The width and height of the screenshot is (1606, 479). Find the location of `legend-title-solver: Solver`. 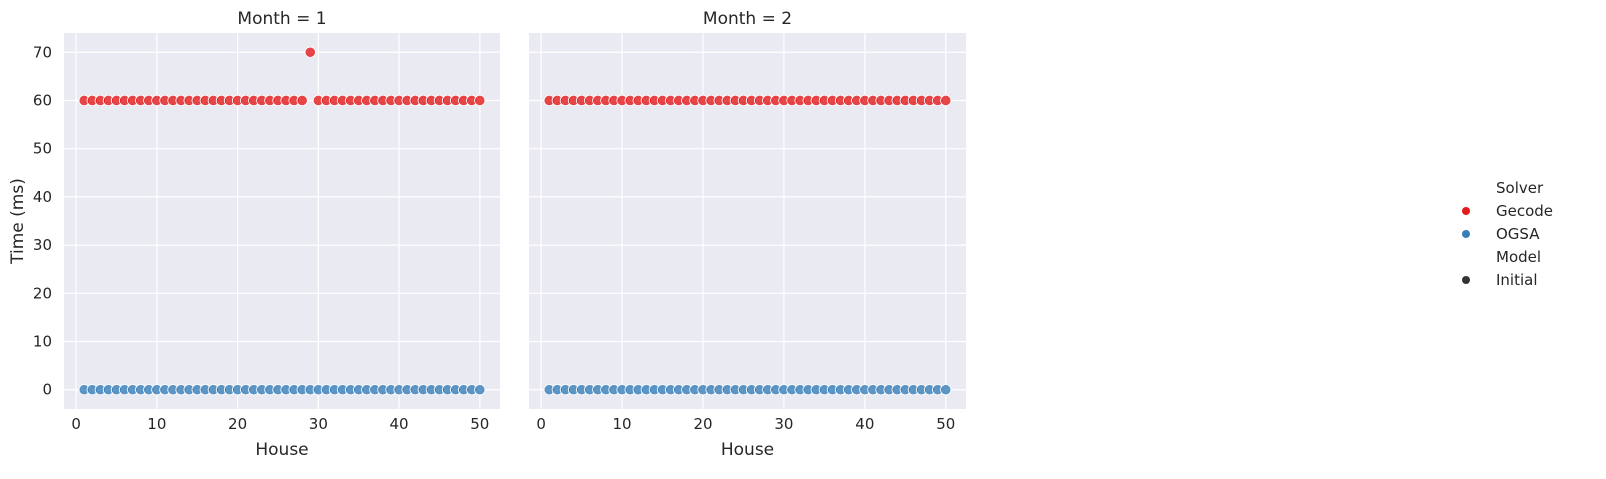

legend-title-solver: Solver is located at coordinates (1520, 188).